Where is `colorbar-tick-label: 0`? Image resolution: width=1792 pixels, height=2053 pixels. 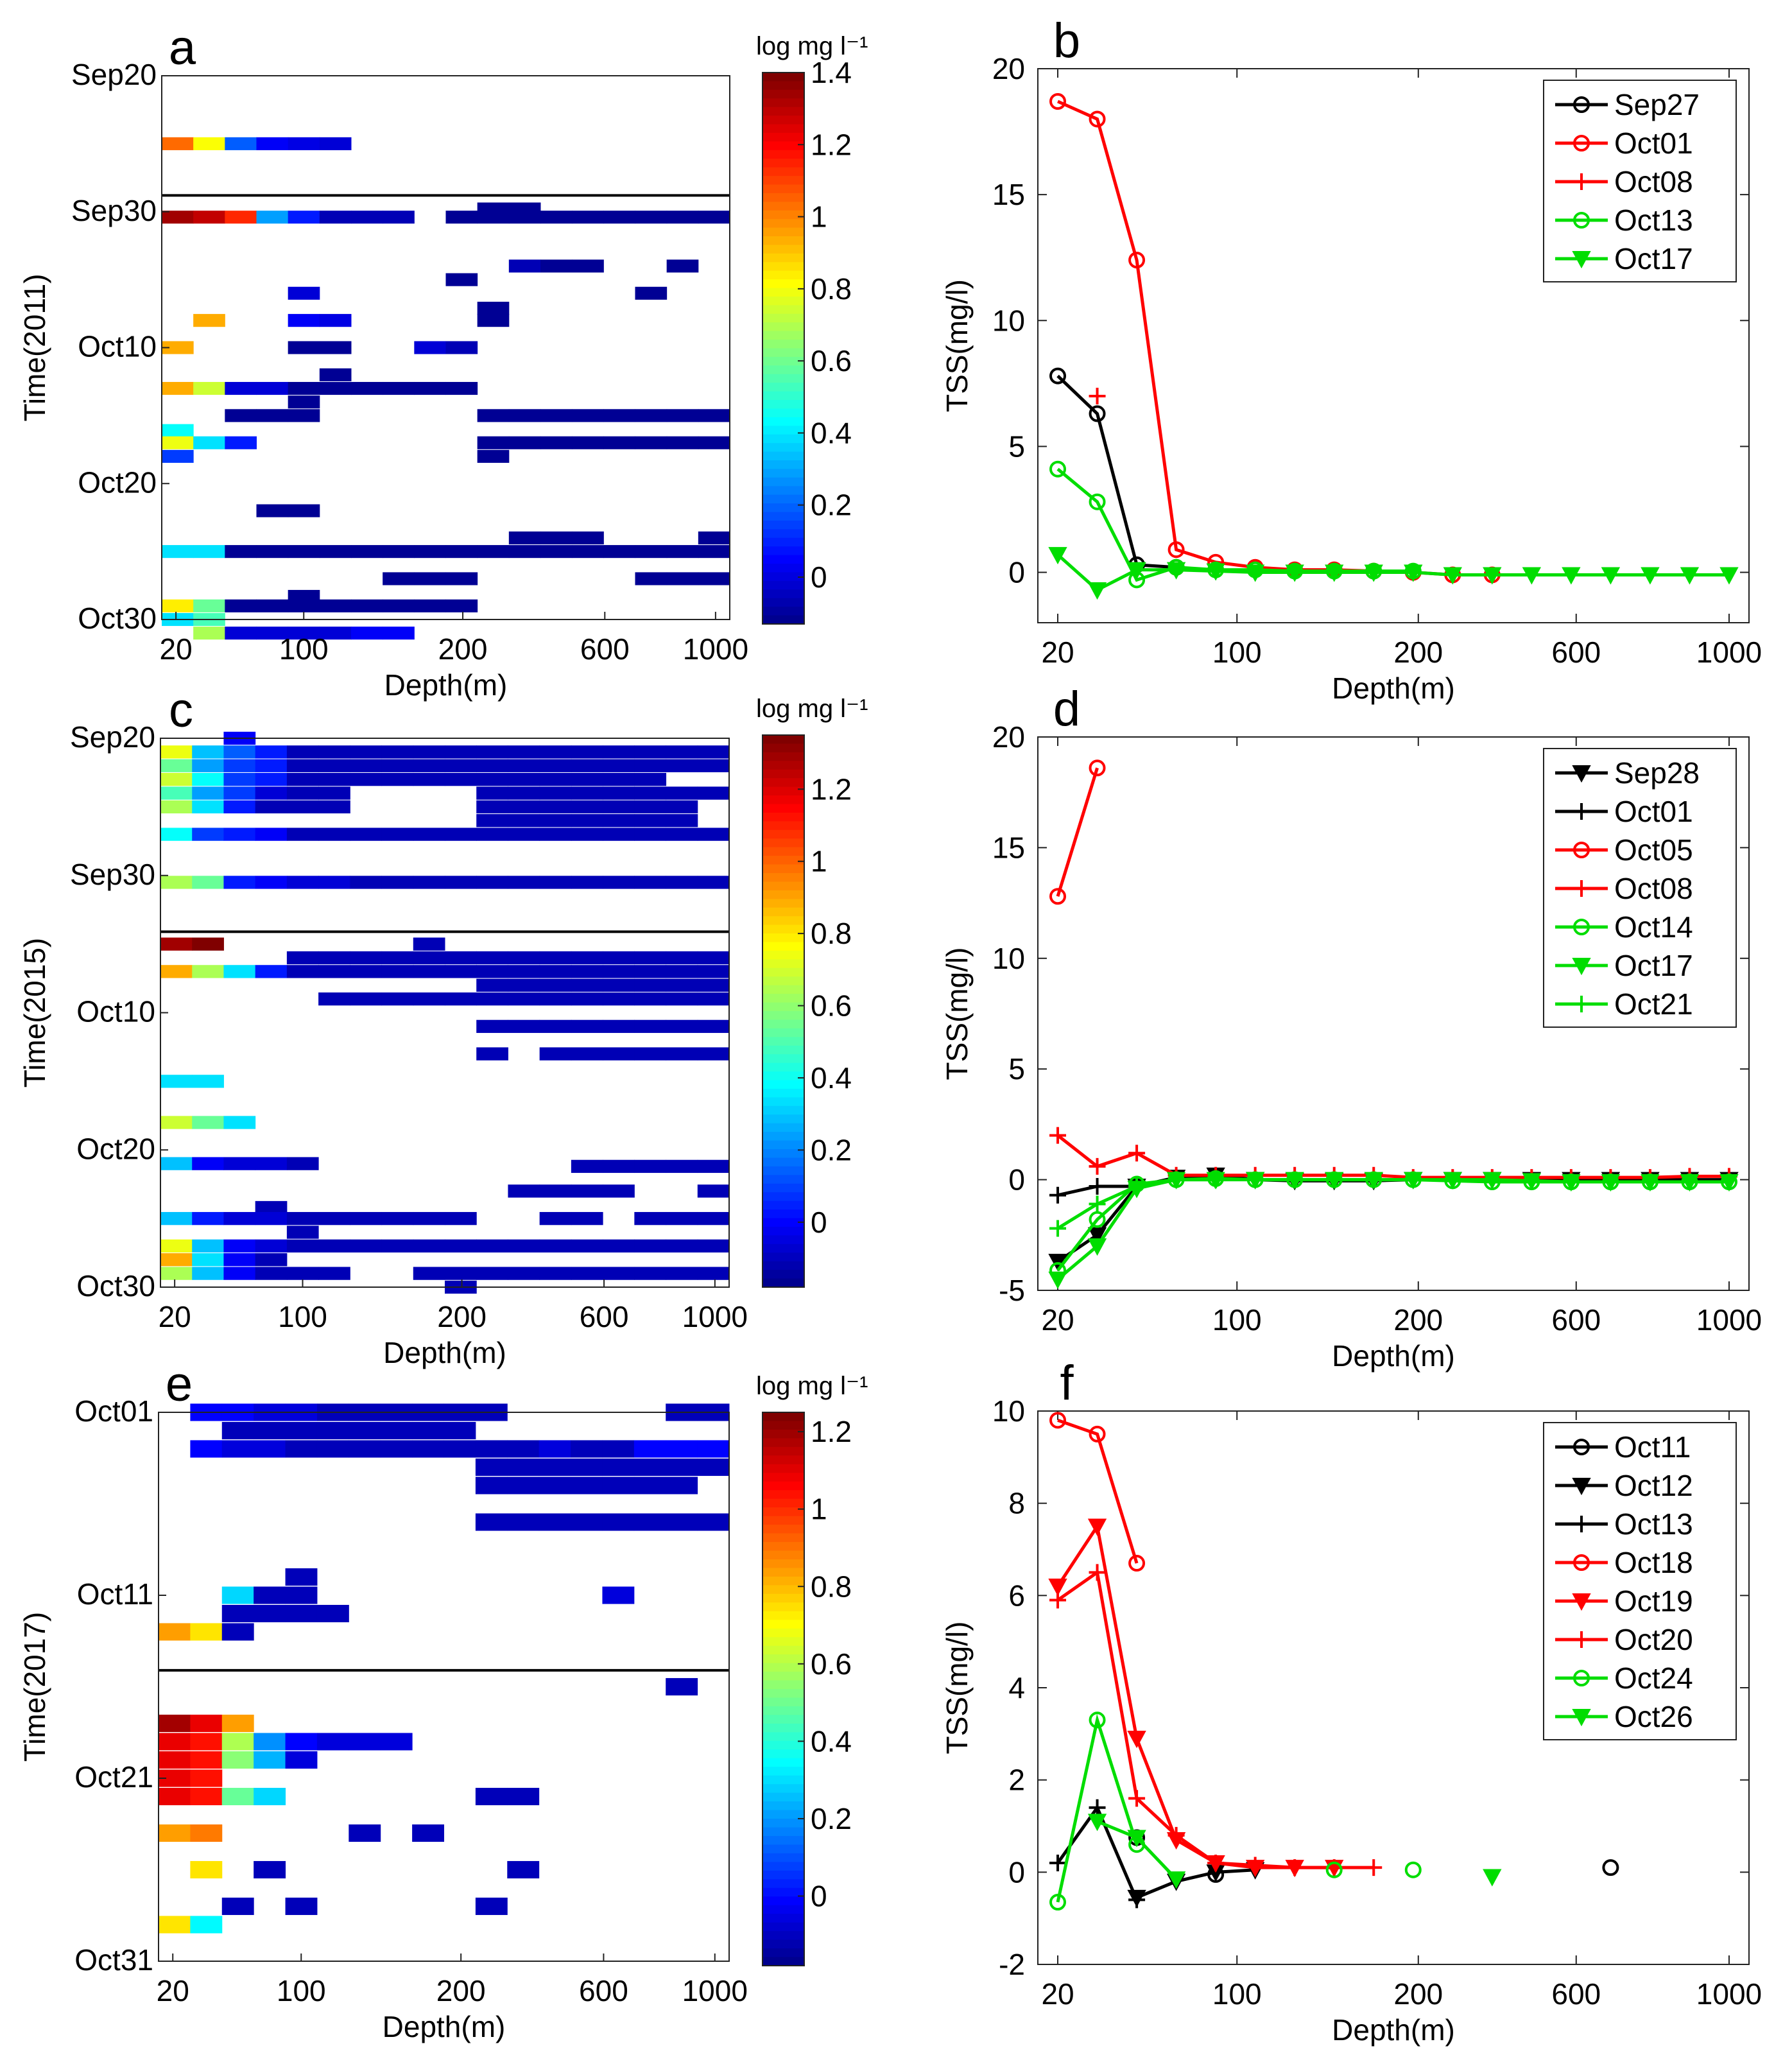
colorbar-tick-label: 0 is located at coordinates (819, 577).